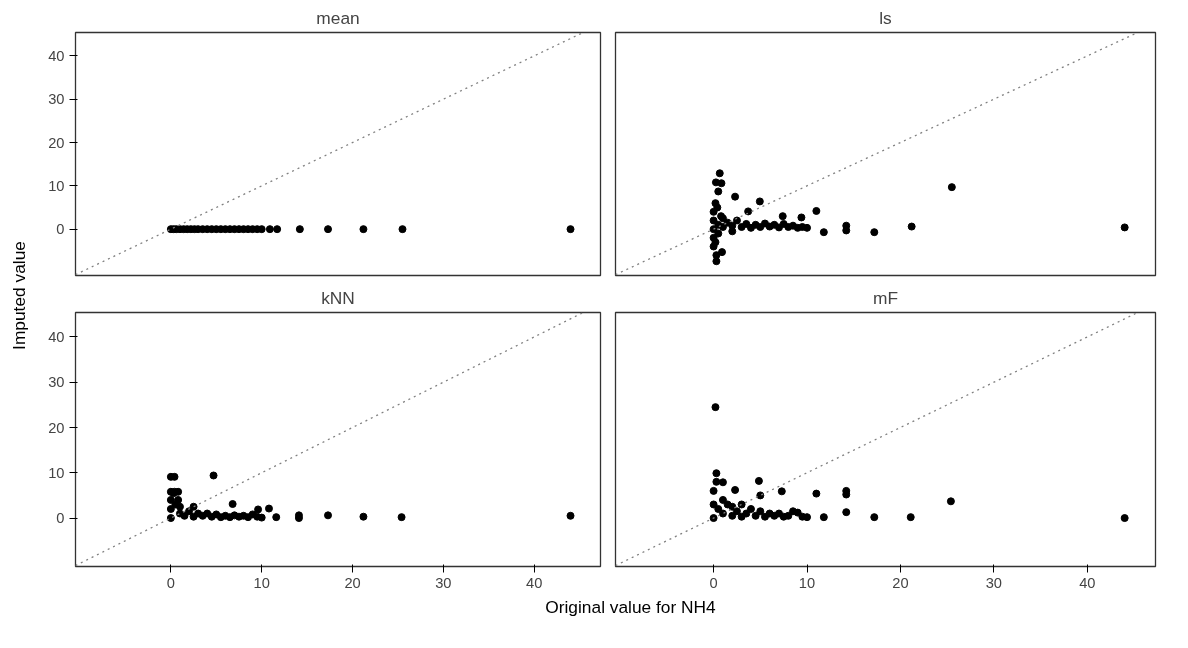  What do you see at coordinates (338, 17) in the screenshot?
I see `chart-title: mean` at bounding box center [338, 17].